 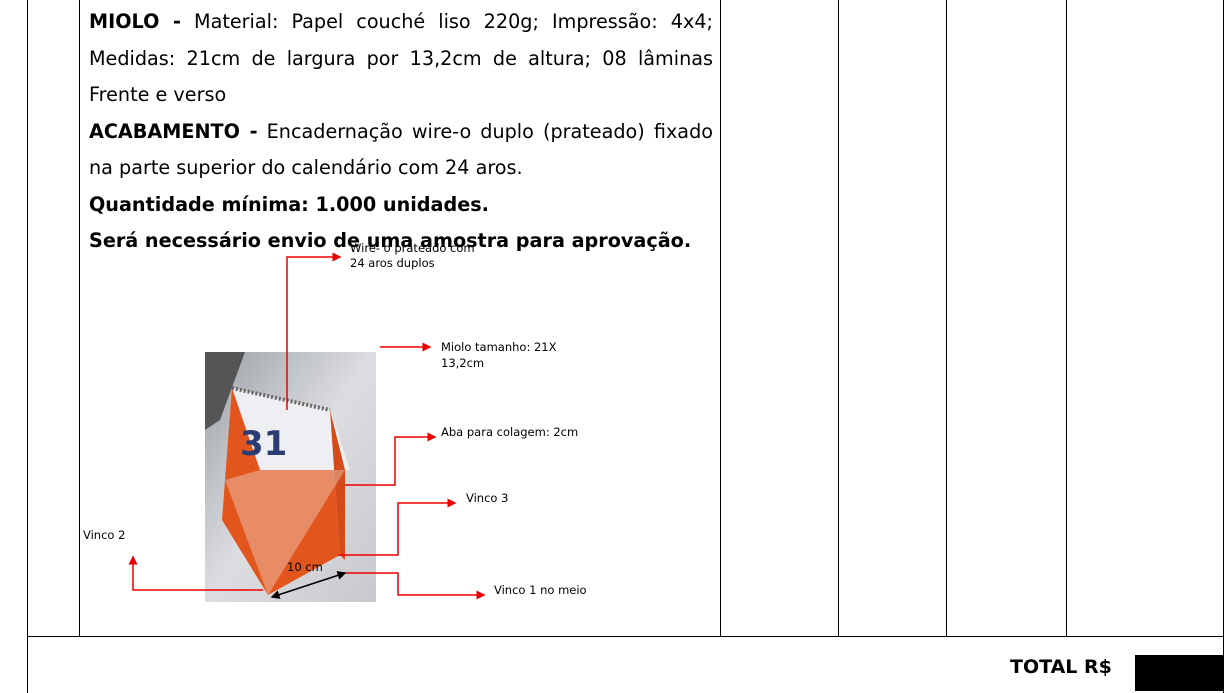 I want to click on annotation: Miolo tamanho: 21X 13,2cm, so click(x=499, y=355).